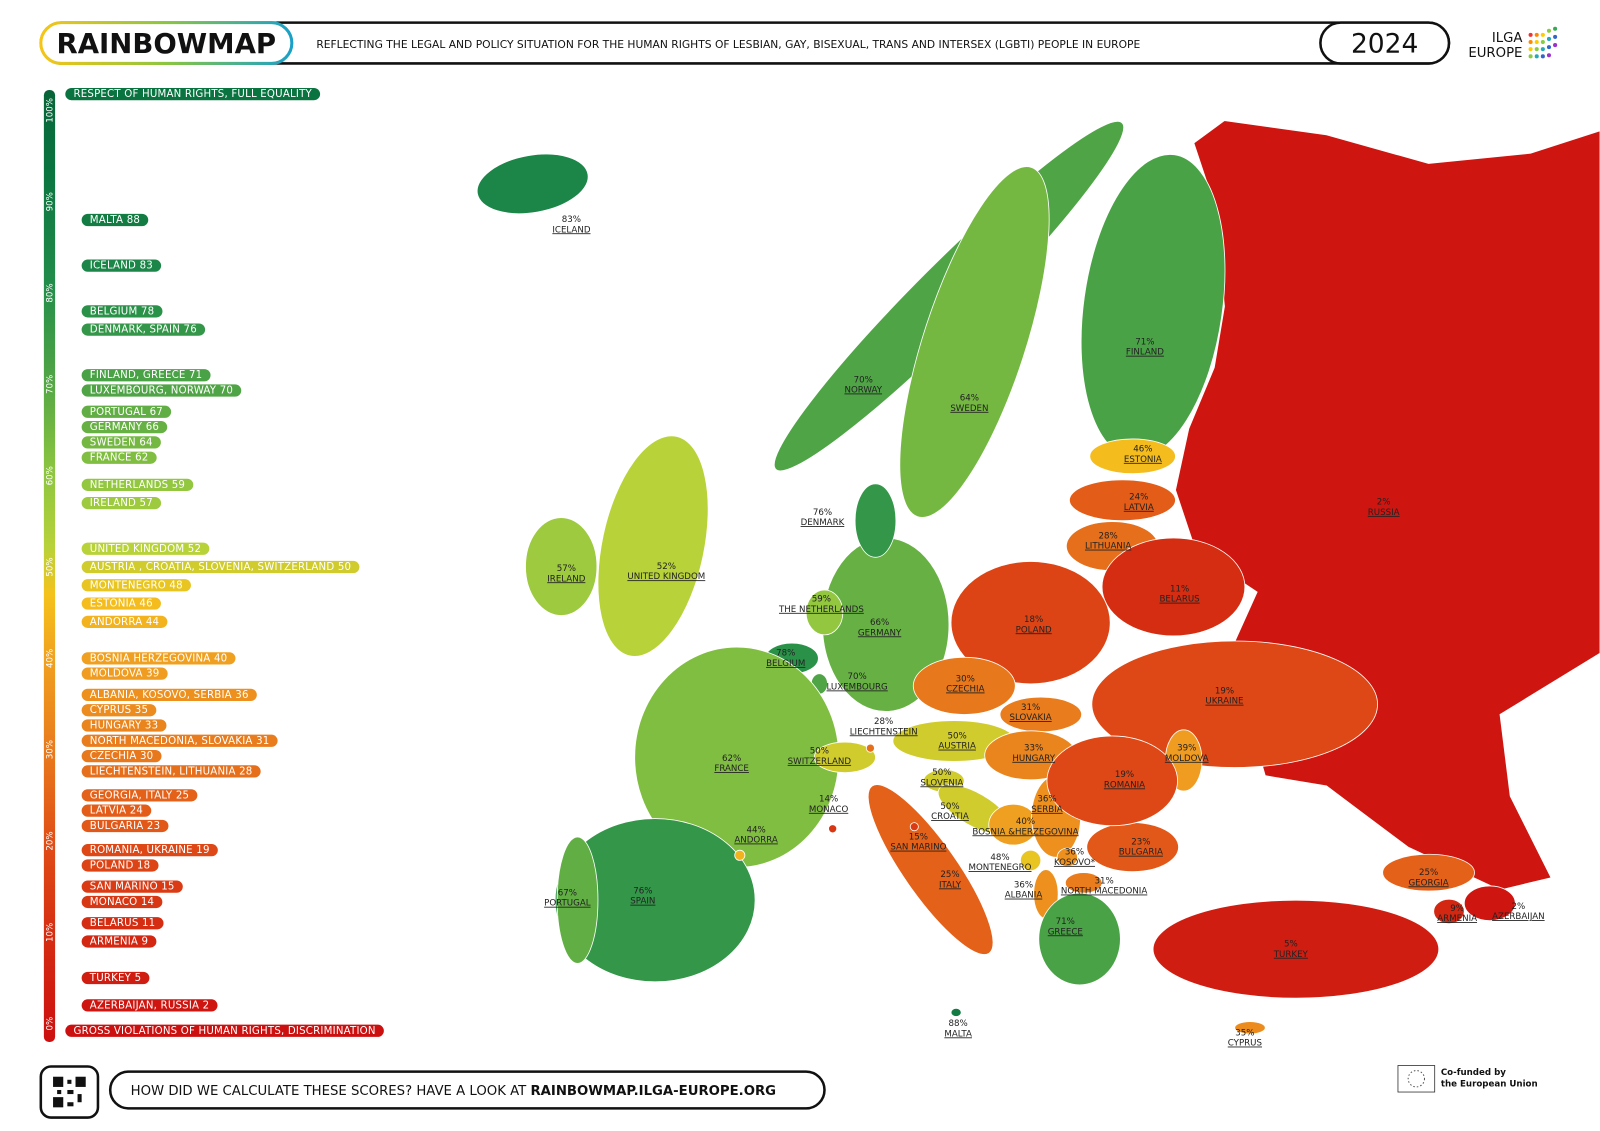 Image resolution: width=1600 pixels, height=1131 pixels. I want to click on ranking-label: MONTENEGRO, so click(128, 585).